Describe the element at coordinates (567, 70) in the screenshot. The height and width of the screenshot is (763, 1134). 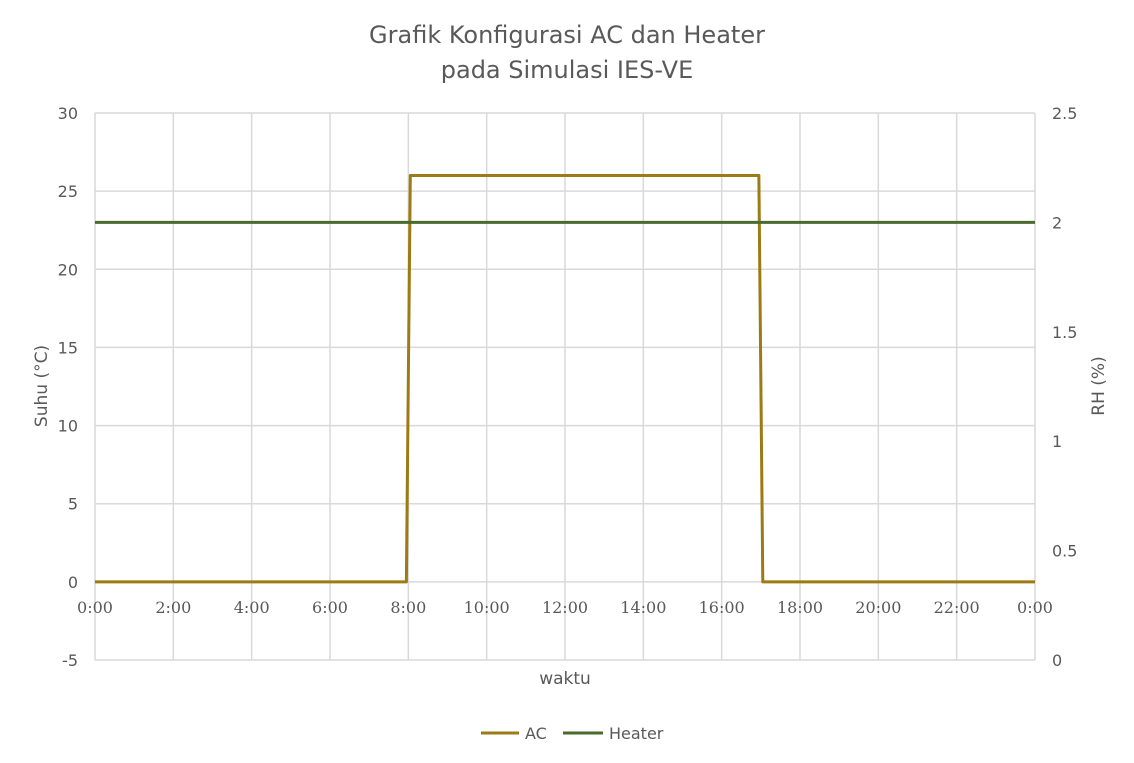
I see `chart-title-line-2: pada Simulasi IES-VE` at that location.